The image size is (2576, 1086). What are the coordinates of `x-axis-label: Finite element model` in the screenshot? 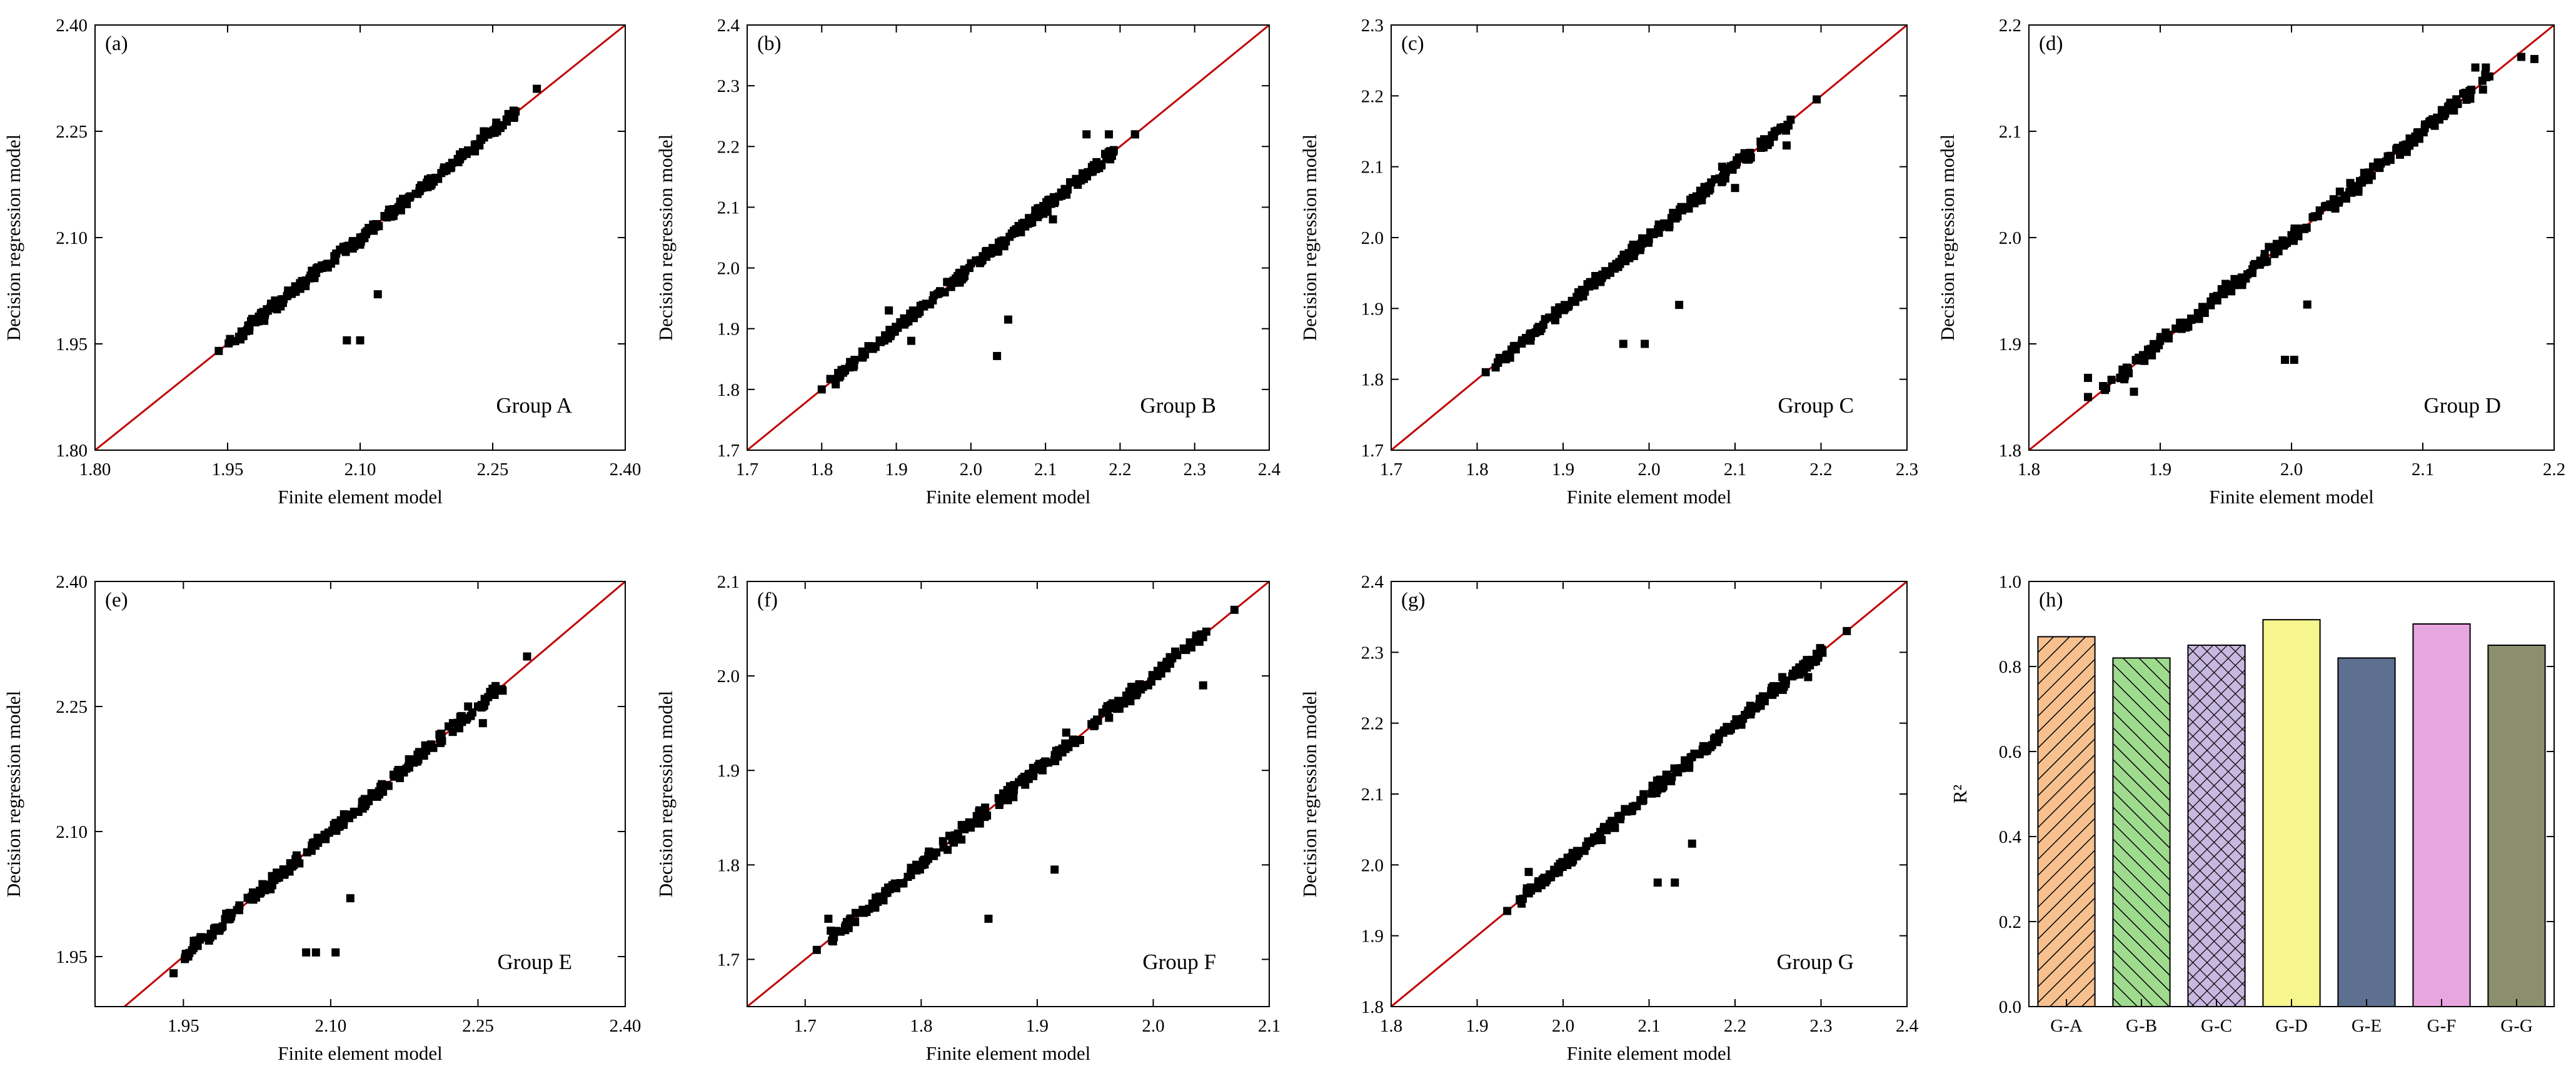 It's located at (1649, 497).